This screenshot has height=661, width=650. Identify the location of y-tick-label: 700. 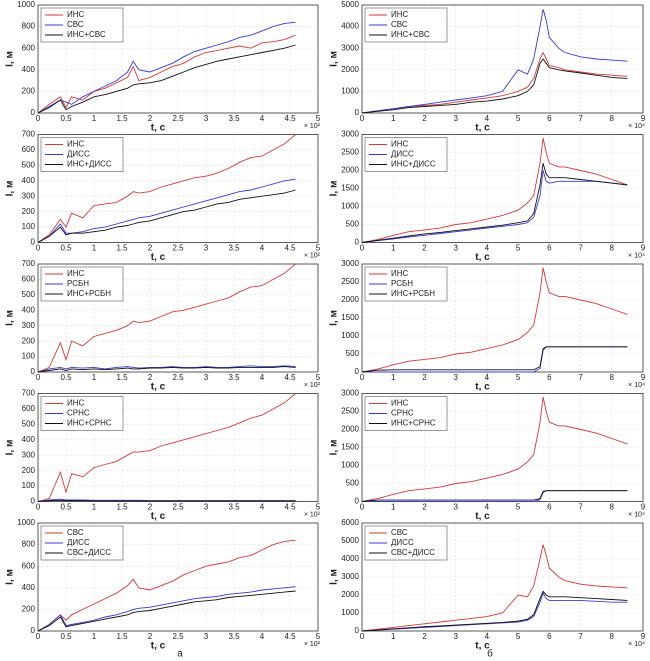
(29, 134).